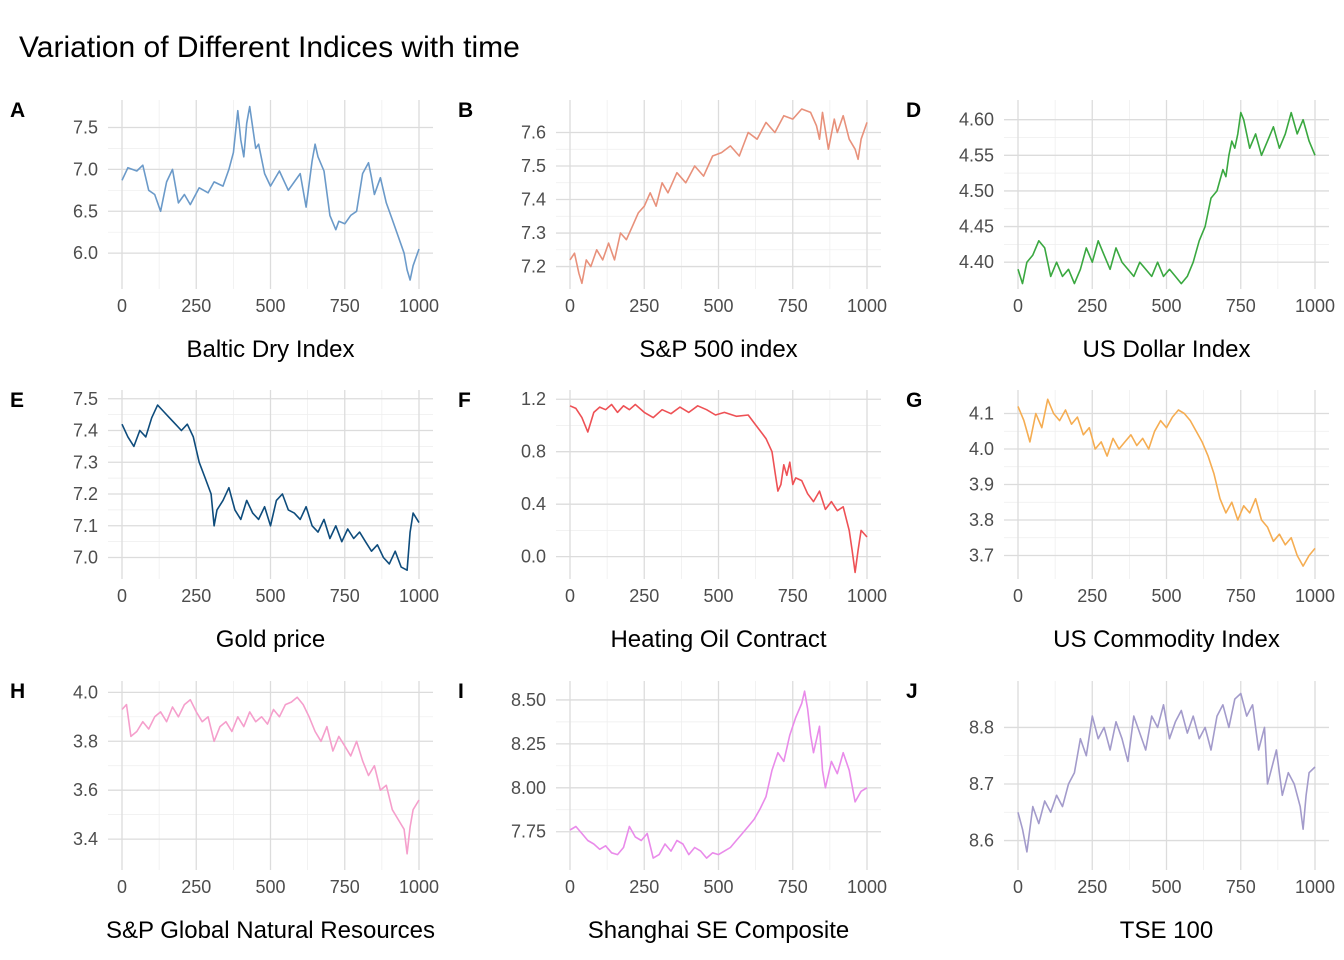 The height and width of the screenshot is (960, 1344). What do you see at coordinates (981, 784) in the screenshot?
I see `y-tick-label: 8.7` at bounding box center [981, 784].